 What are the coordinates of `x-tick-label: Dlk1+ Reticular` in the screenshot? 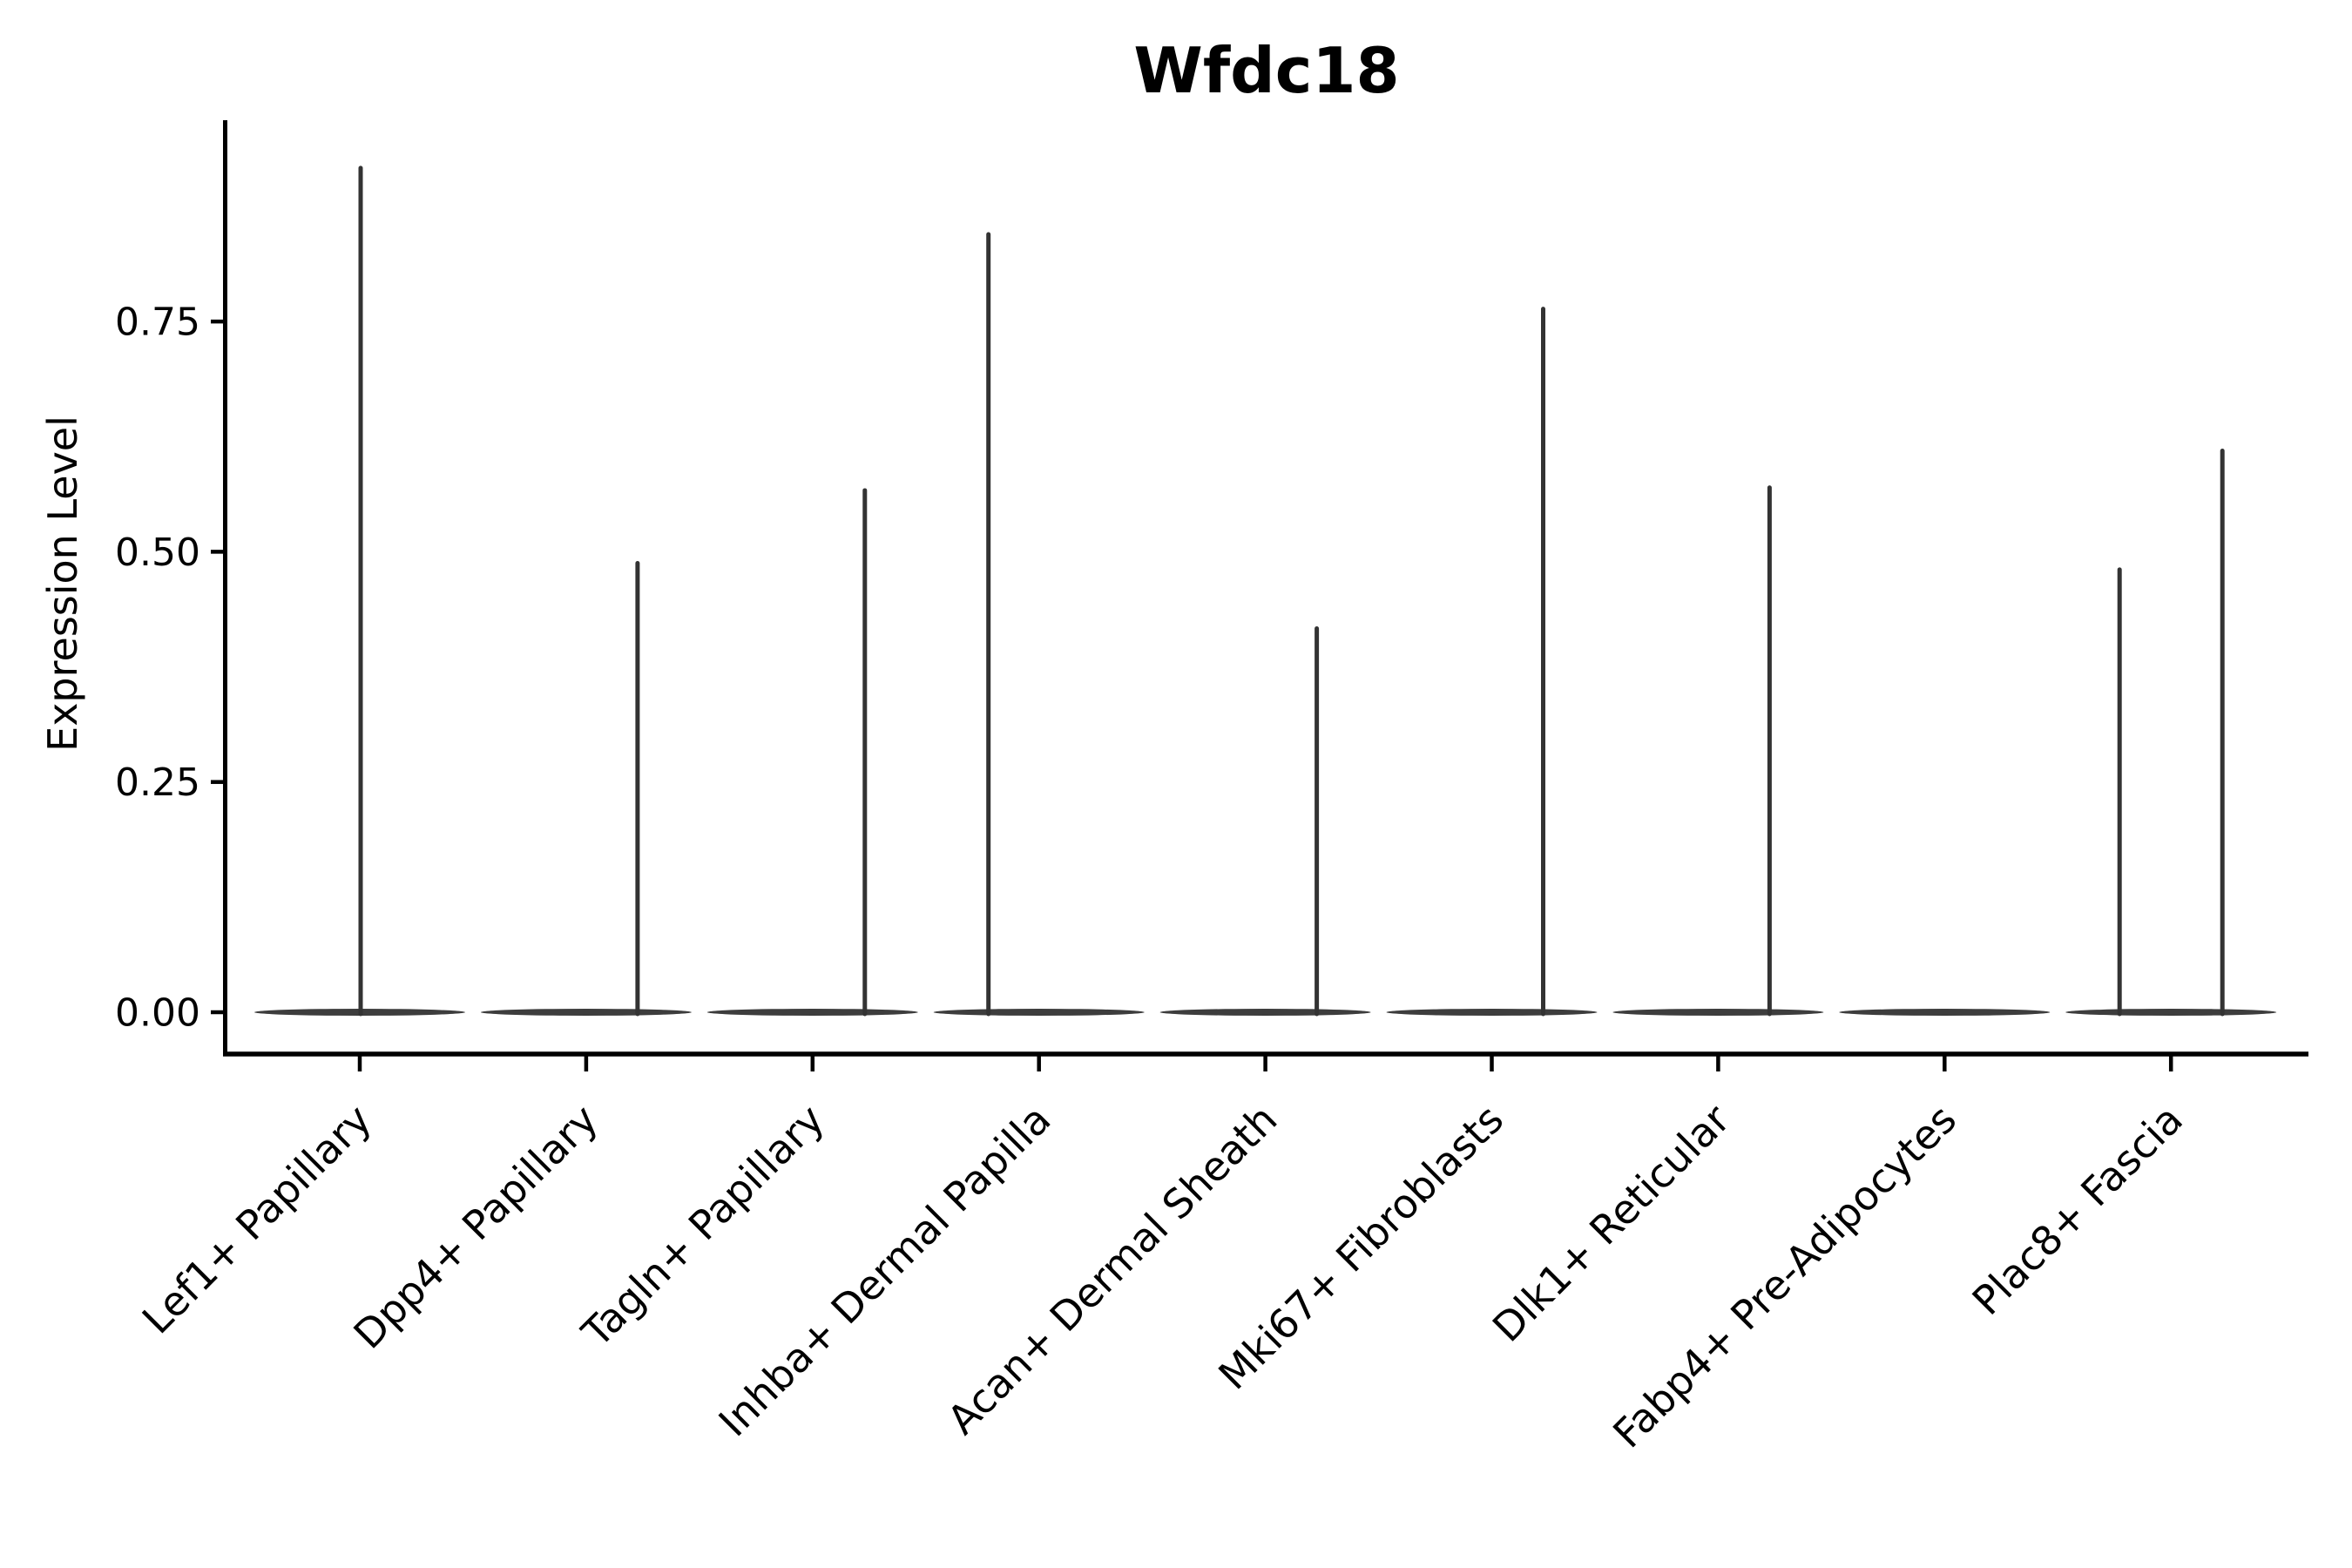 It's located at (1611, 1223).